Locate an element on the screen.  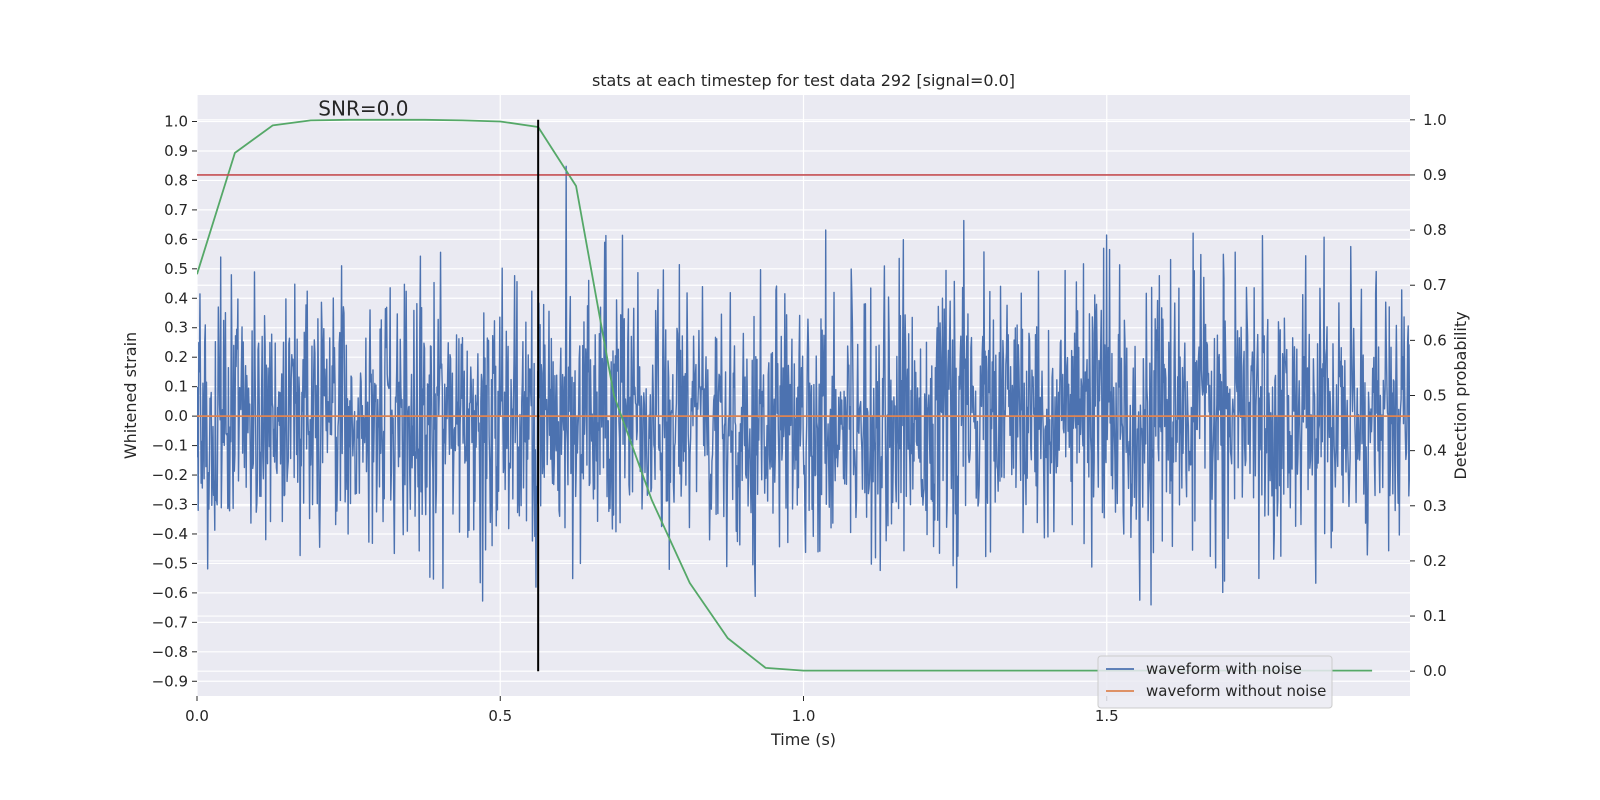
y-tick-label: −0.9 is located at coordinates (170, 681).